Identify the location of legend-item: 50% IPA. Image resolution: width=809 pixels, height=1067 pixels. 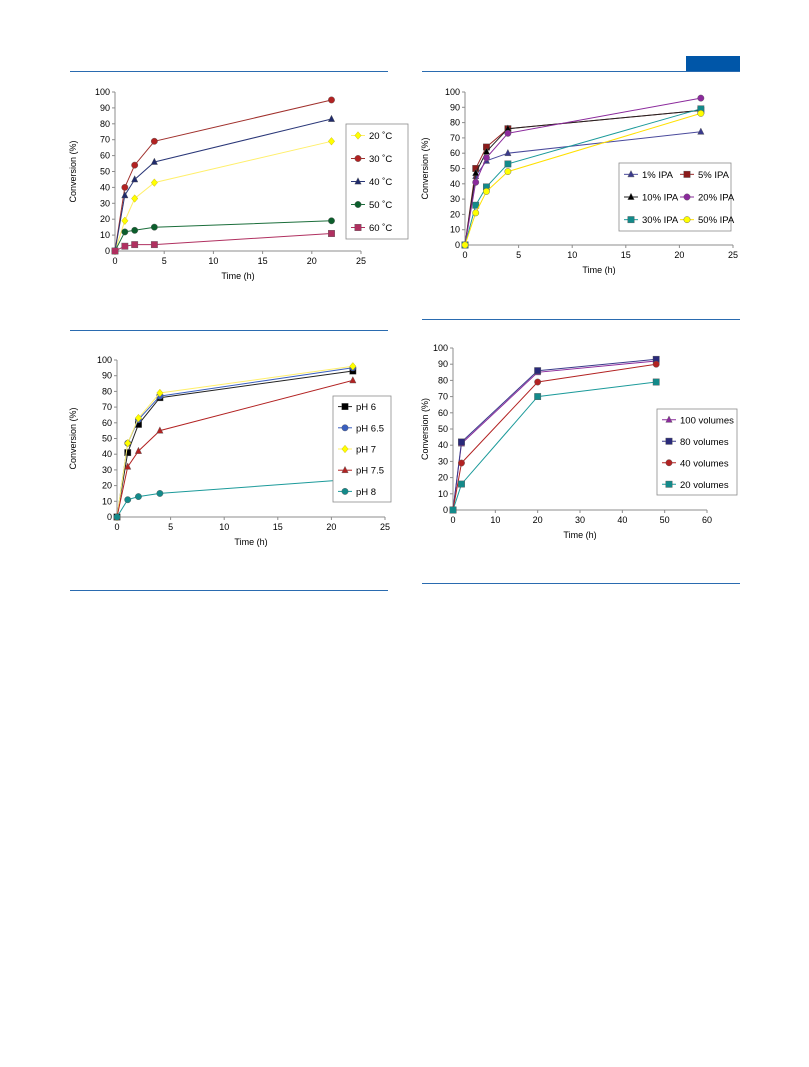
(707, 220).